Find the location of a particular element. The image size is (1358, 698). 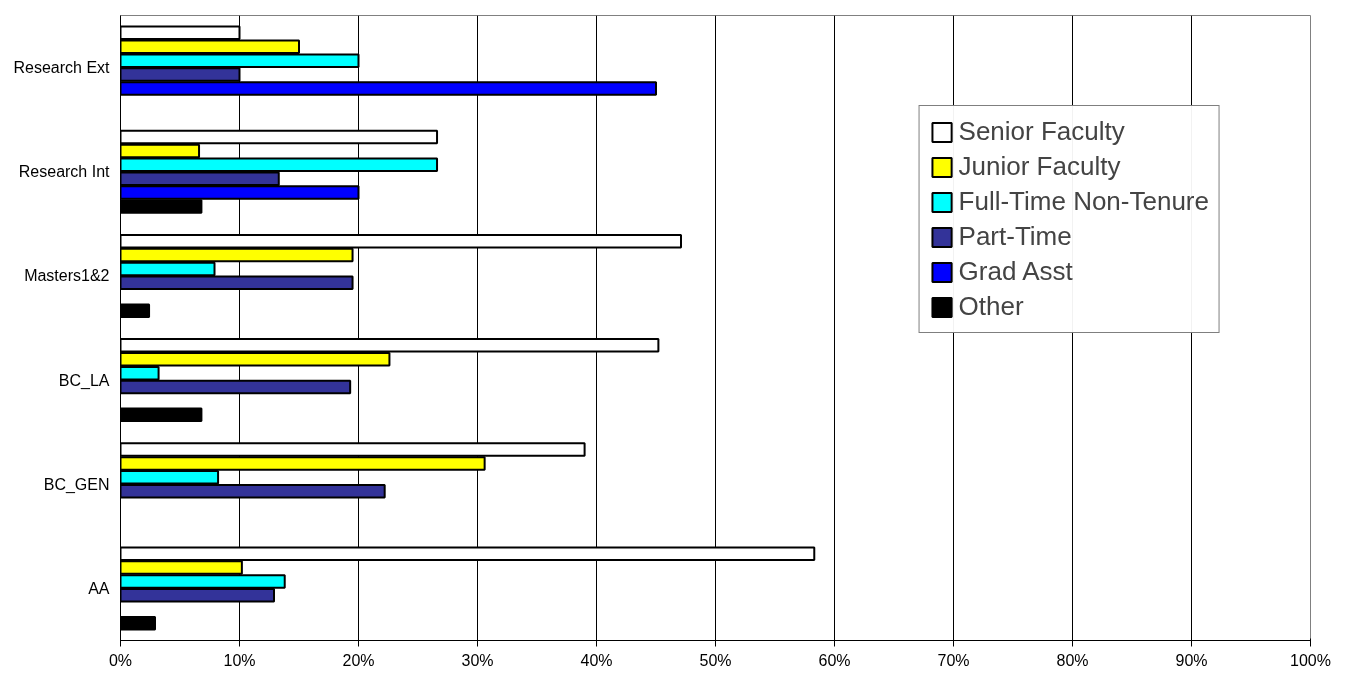

x-tick-label: 20% is located at coordinates (358, 660).